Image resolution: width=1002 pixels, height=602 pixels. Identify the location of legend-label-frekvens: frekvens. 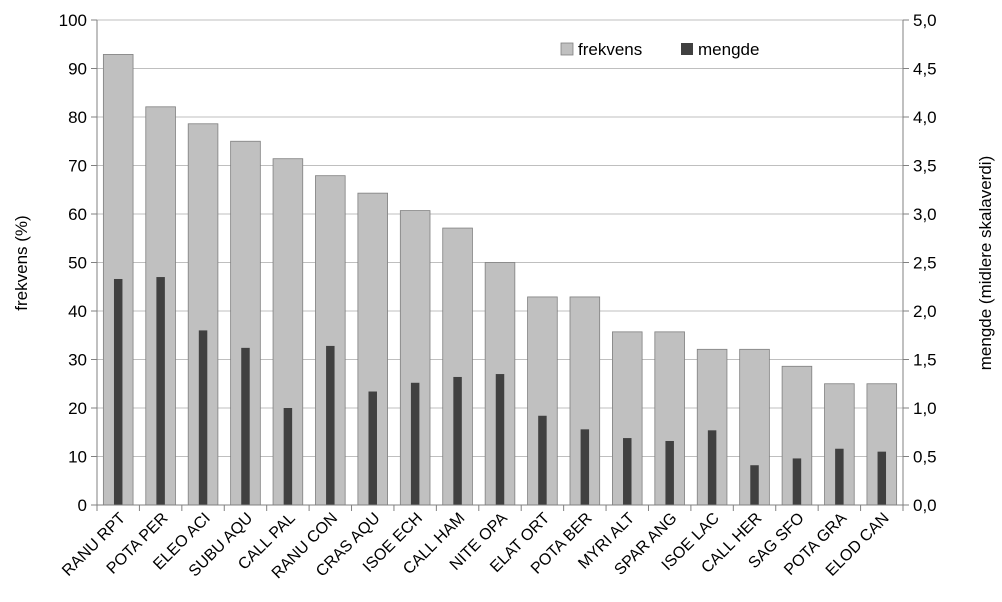
(610, 49).